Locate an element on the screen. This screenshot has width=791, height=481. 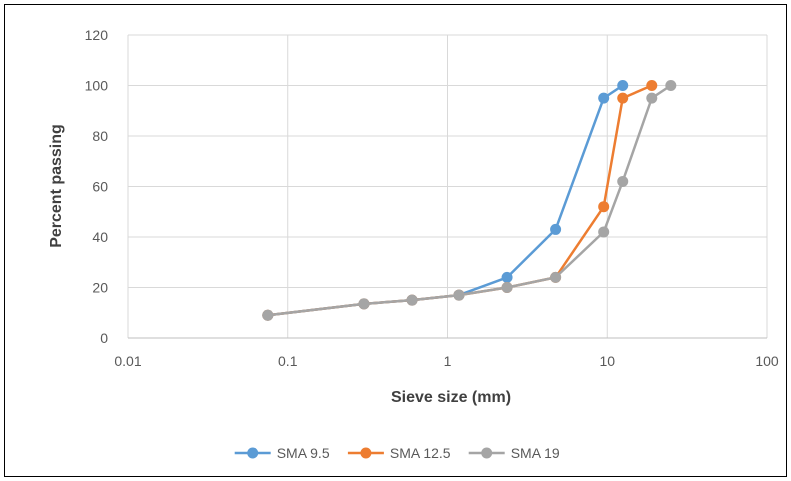
x-tick-label: 1 is located at coordinates (448, 361).